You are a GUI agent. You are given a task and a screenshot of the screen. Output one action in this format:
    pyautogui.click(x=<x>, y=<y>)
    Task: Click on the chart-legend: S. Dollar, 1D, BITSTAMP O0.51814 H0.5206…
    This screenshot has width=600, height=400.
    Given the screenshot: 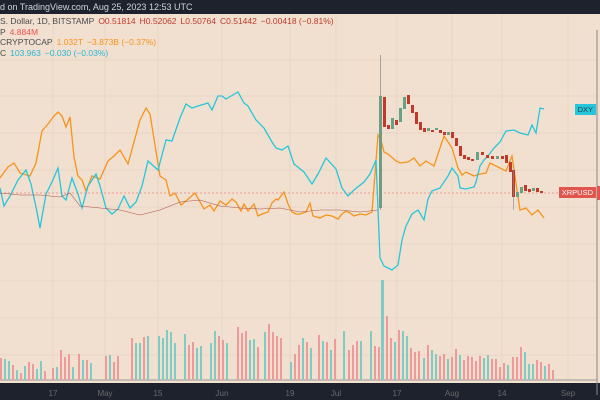 What is the action you would take?
    pyautogui.click(x=167, y=37)
    